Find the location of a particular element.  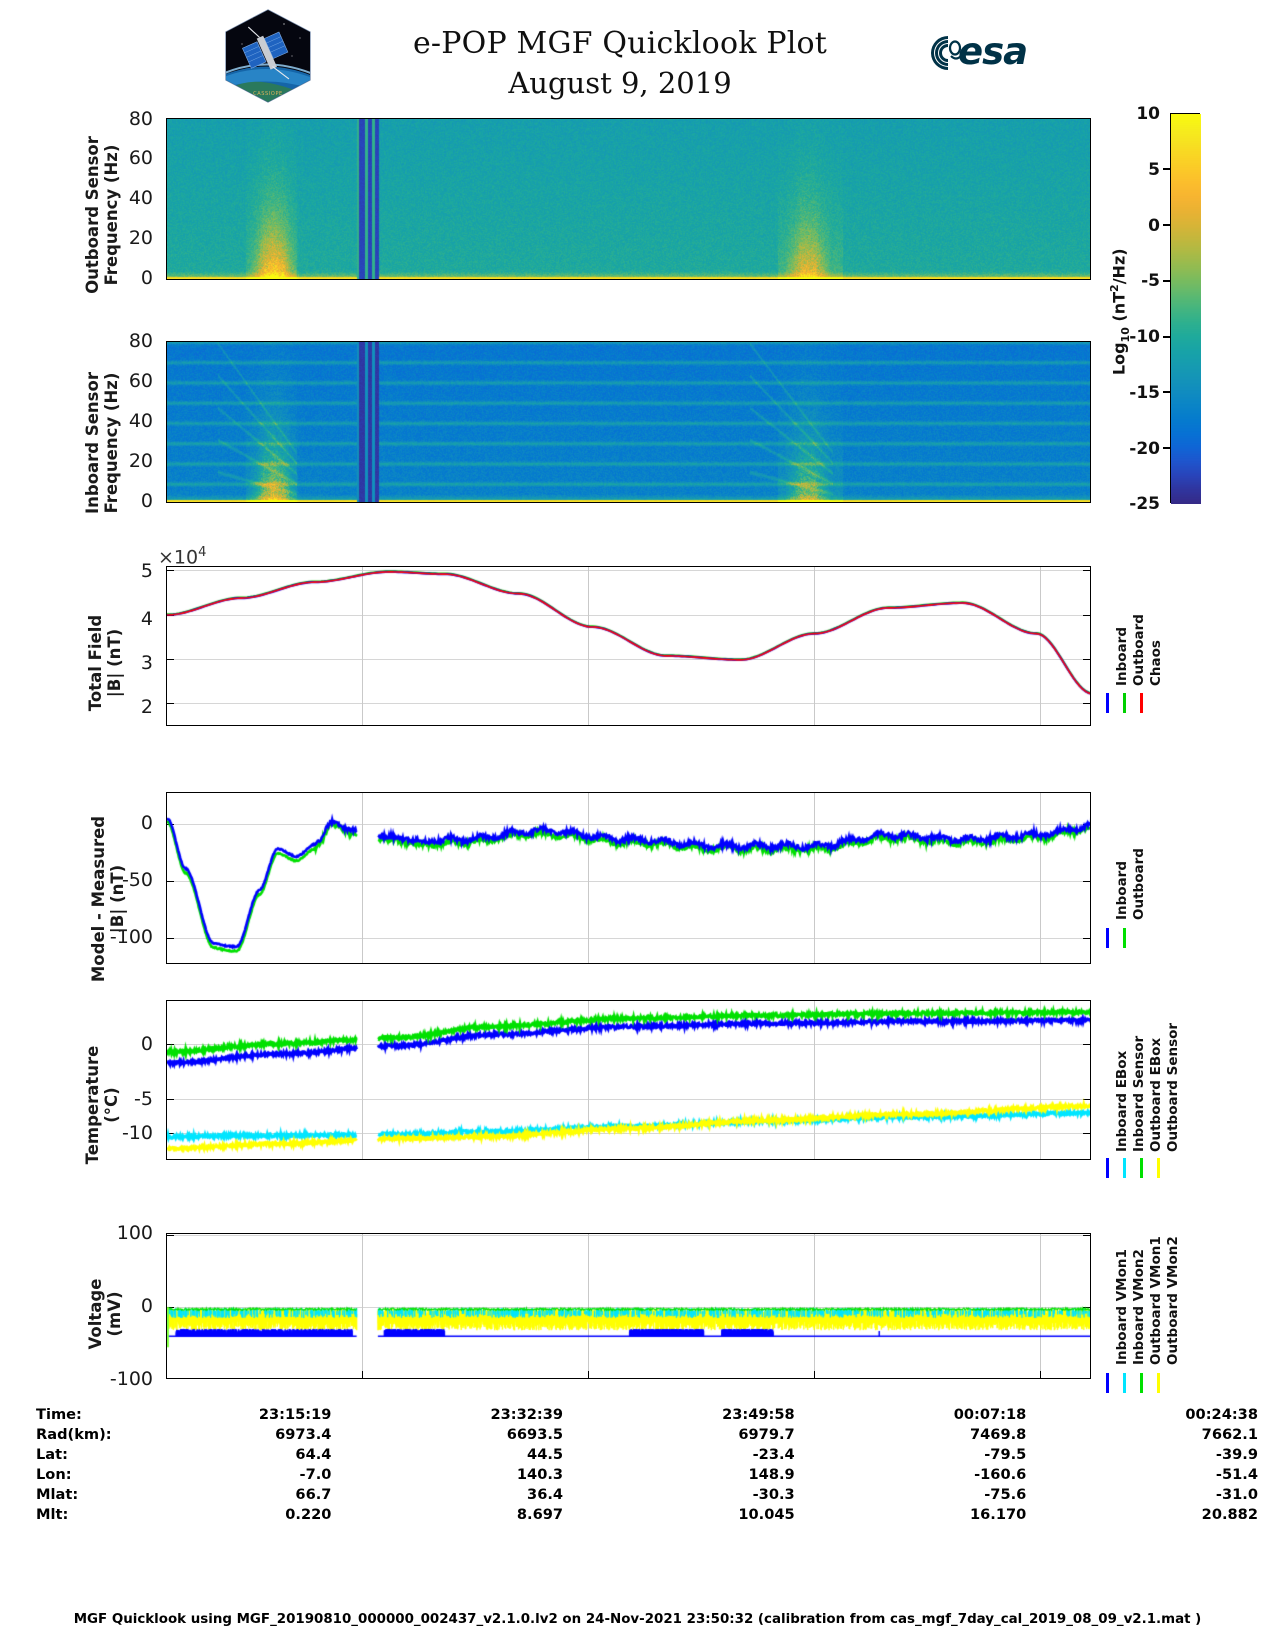

voltage-ytick--100: -100 is located at coordinates (131, 1379).